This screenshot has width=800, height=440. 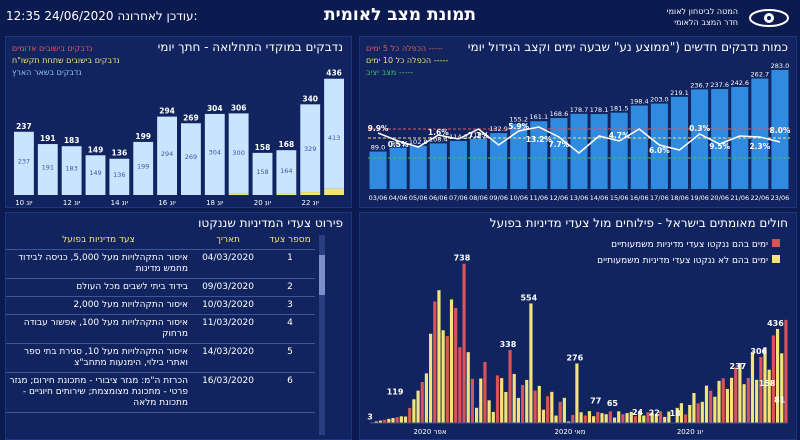 I want to click on x-tick-label: 03/06, so click(x=378, y=198).